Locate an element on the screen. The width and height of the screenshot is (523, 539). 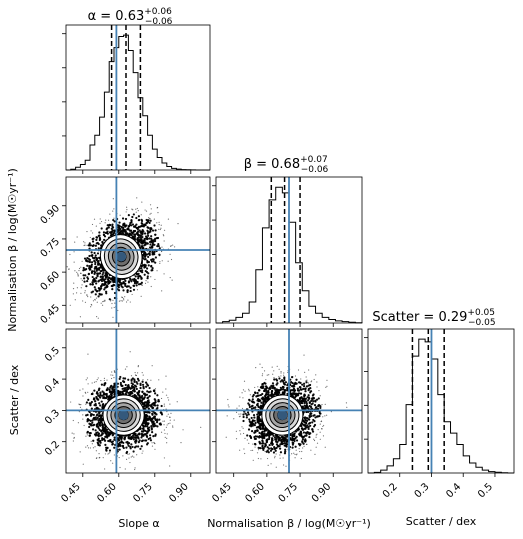
joint-alpha-beta-ytick-label: 0.45 is located at coordinates (51, 315).